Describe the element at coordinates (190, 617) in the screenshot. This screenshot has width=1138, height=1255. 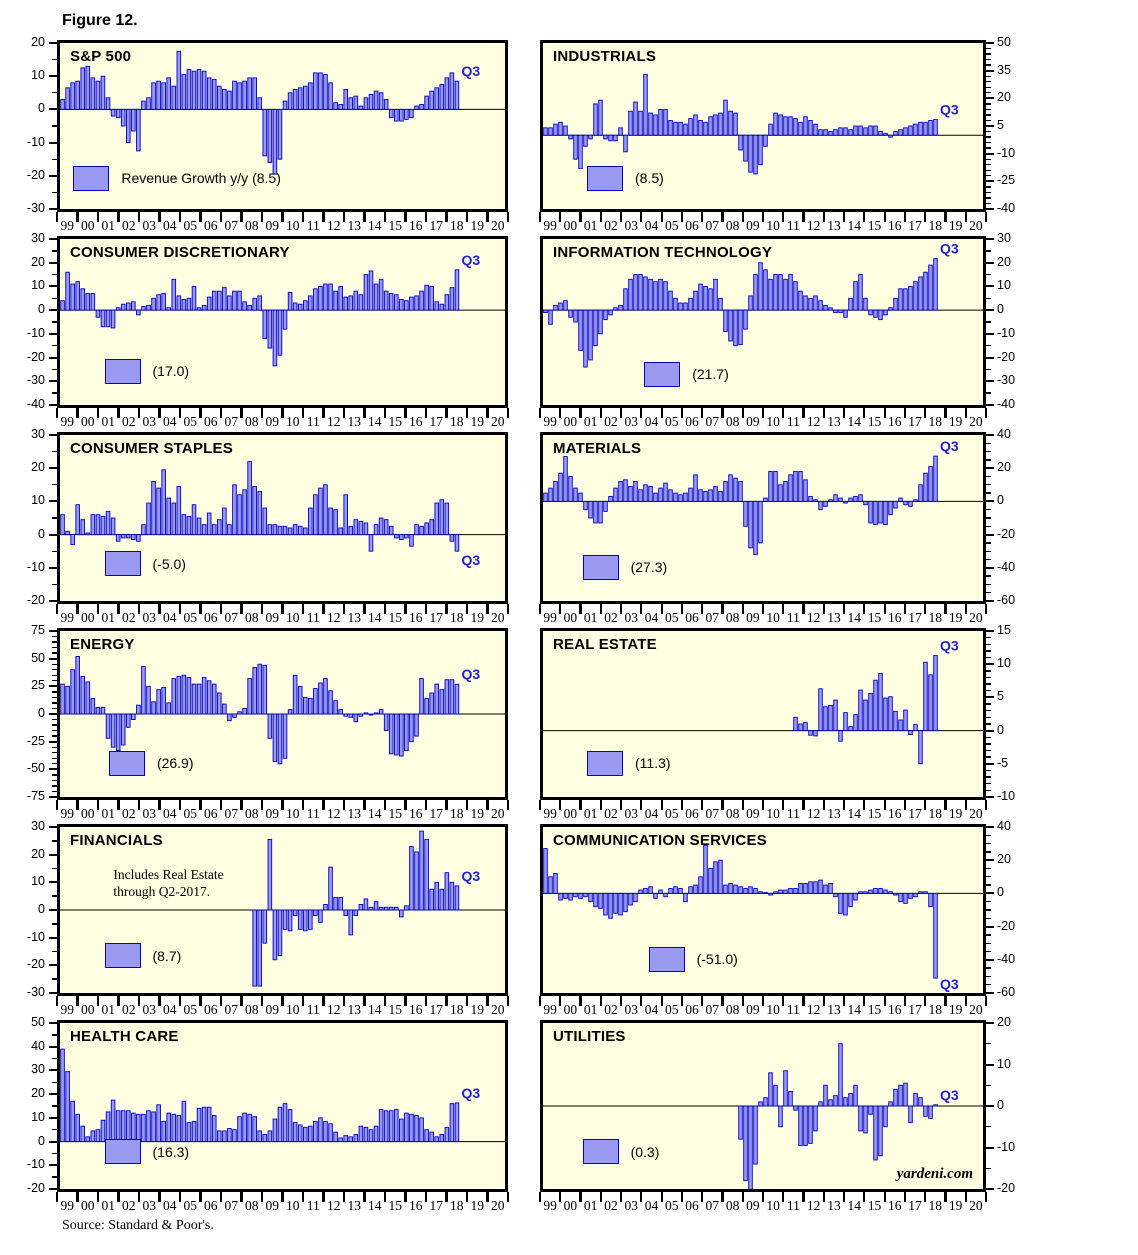
I see `x-axis-label: 05` at that location.